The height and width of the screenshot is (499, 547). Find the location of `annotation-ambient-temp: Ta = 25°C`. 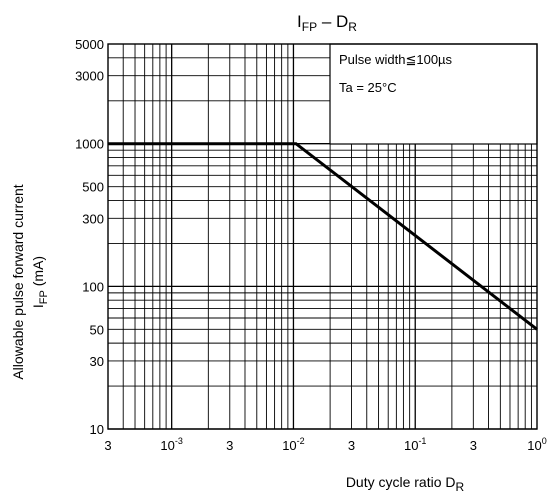

annotation-ambient-temp: Ta = 25°C is located at coordinates (368, 87).